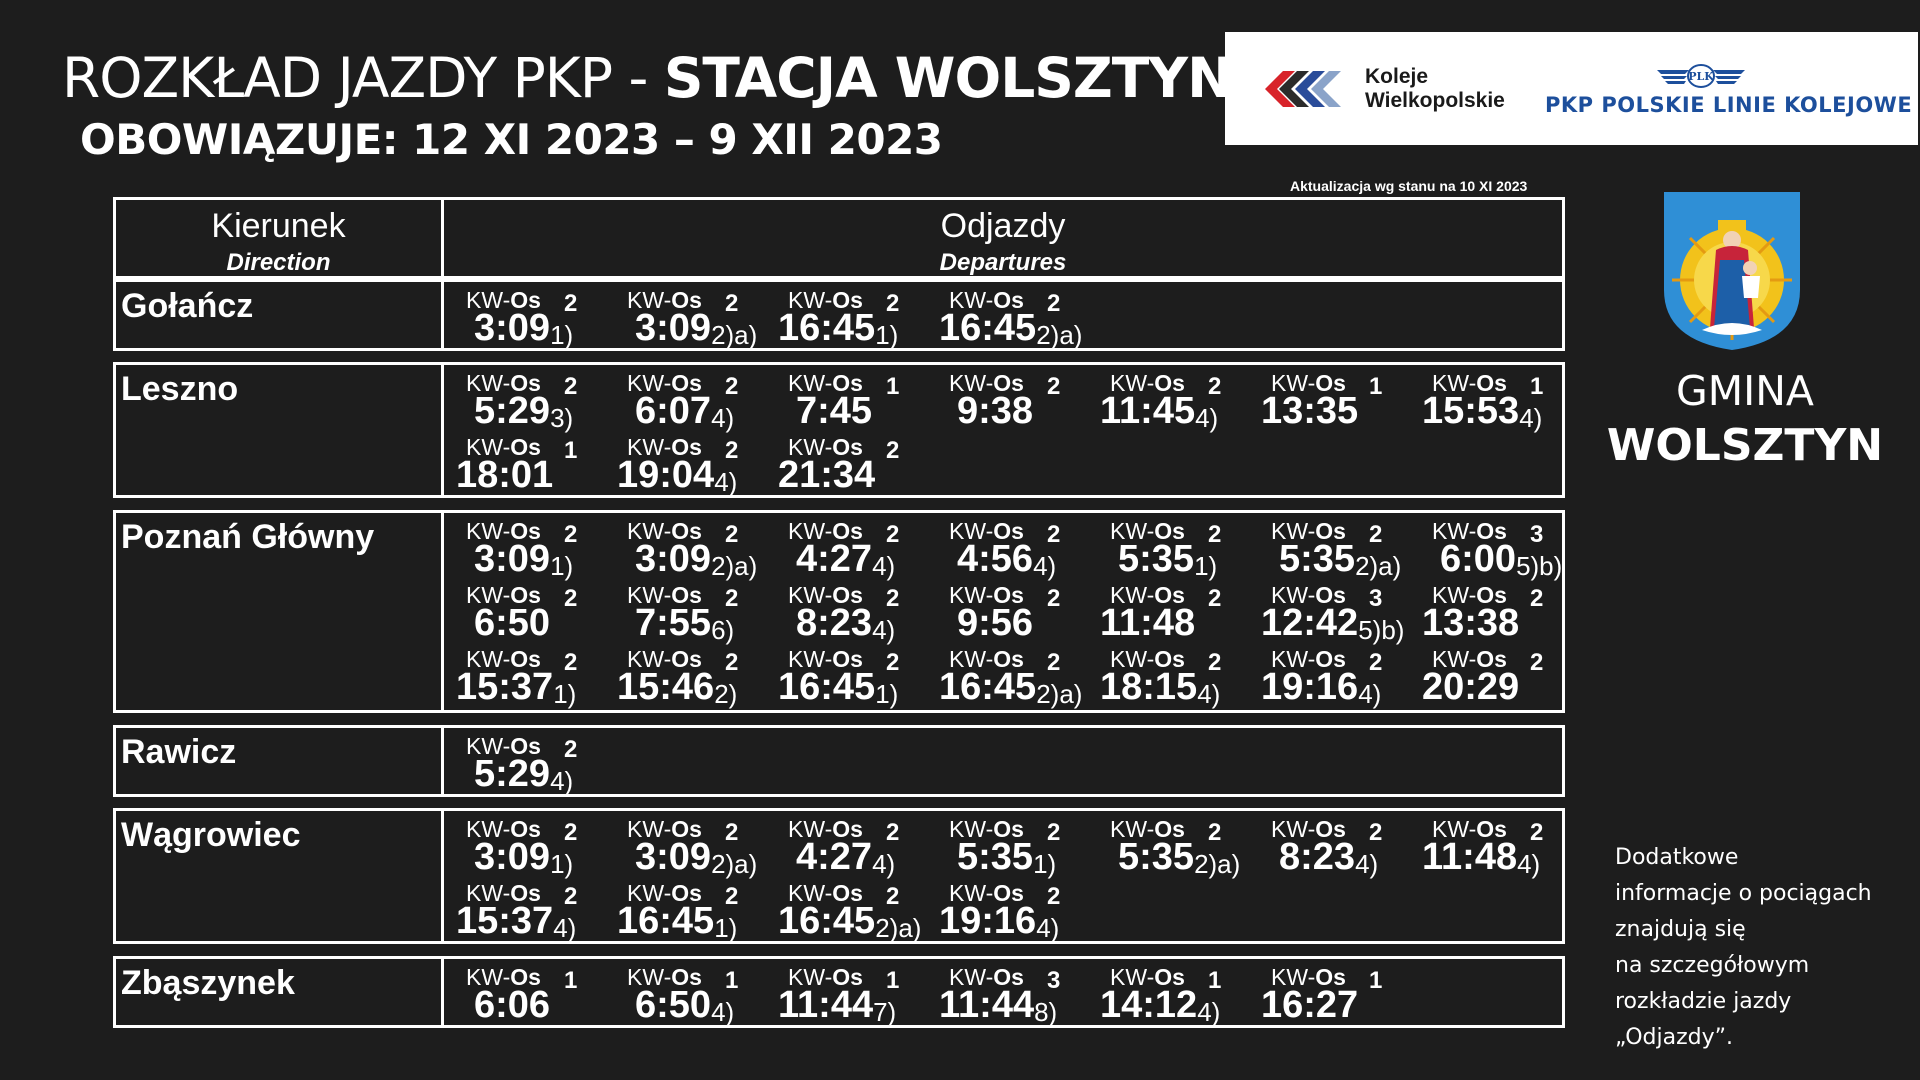 This screenshot has width=1920, height=1080. Describe the element at coordinates (1175, 1008) in the screenshot. I see `departure-time-cell: 14:124)` at that location.